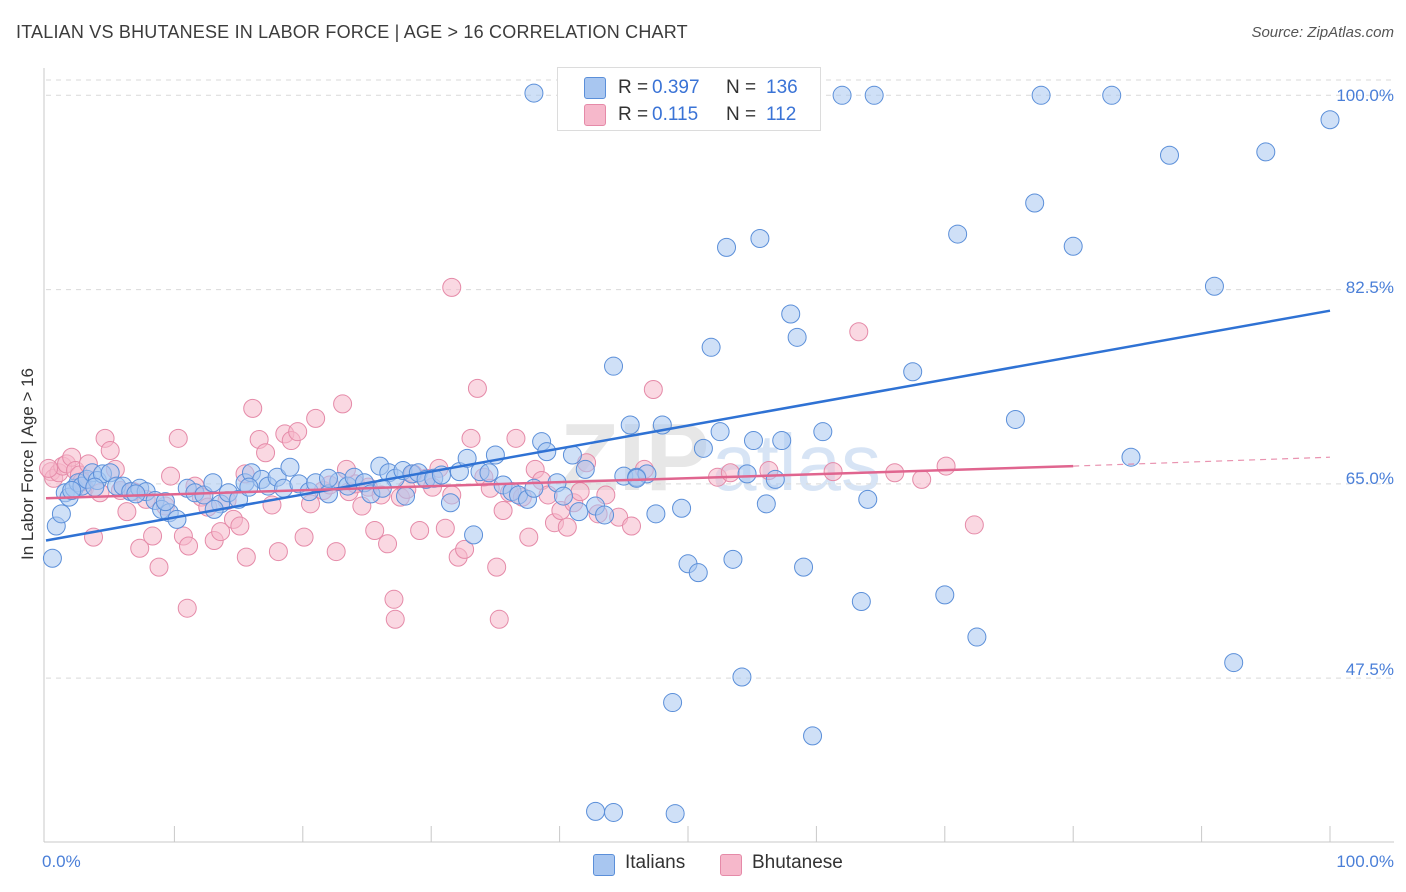 The width and height of the screenshot is (1406, 892). What do you see at coordinates (559, 482) in the screenshot?
I see `bhutanese-trend-line` at bounding box center [559, 482].